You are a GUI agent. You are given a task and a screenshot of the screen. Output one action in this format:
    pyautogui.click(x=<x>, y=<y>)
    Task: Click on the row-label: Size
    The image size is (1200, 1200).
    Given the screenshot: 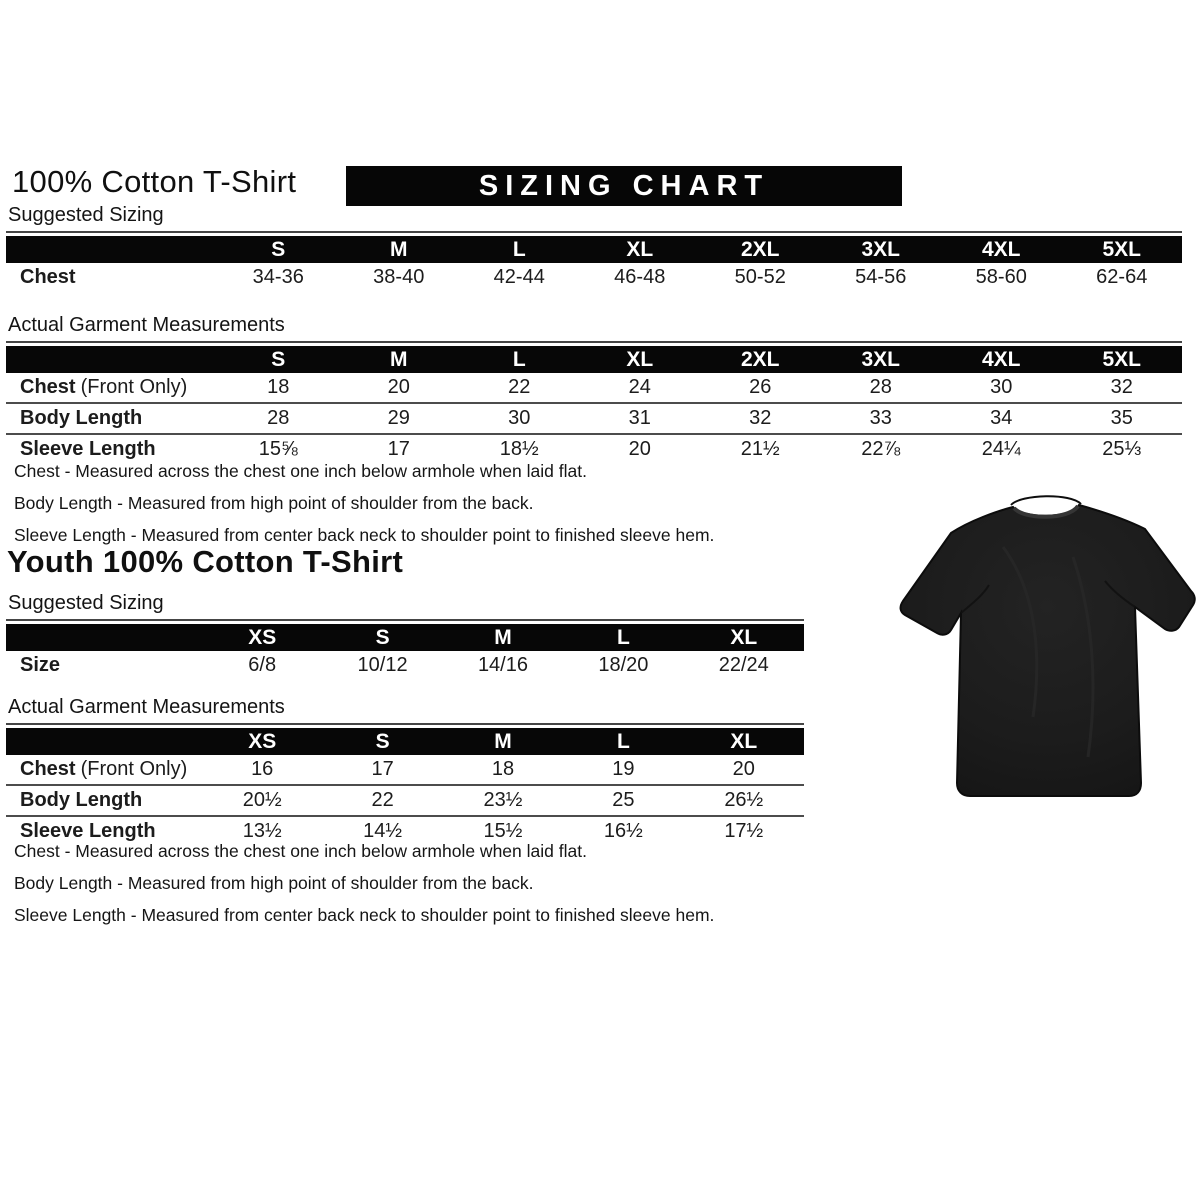 What is the action you would take?
    pyautogui.click(x=40, y=665)
    